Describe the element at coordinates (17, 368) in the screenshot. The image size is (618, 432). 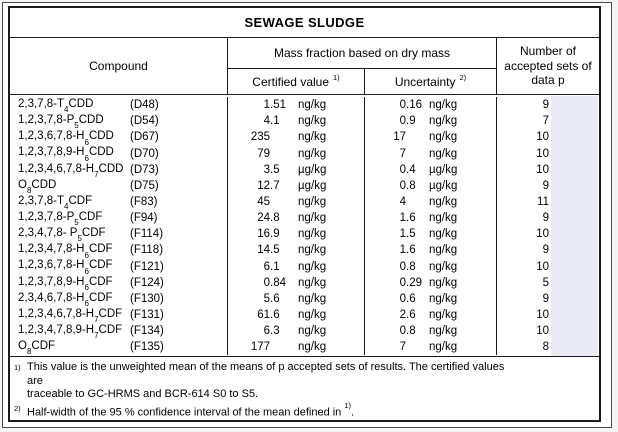
I see `footnote-marker: 1)` at that location.